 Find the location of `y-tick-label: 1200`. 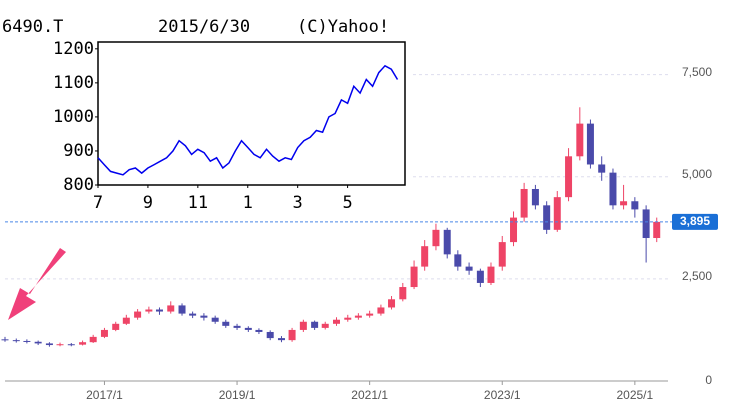

y-tick-label: 1200 is located at coordinates (73, 49).